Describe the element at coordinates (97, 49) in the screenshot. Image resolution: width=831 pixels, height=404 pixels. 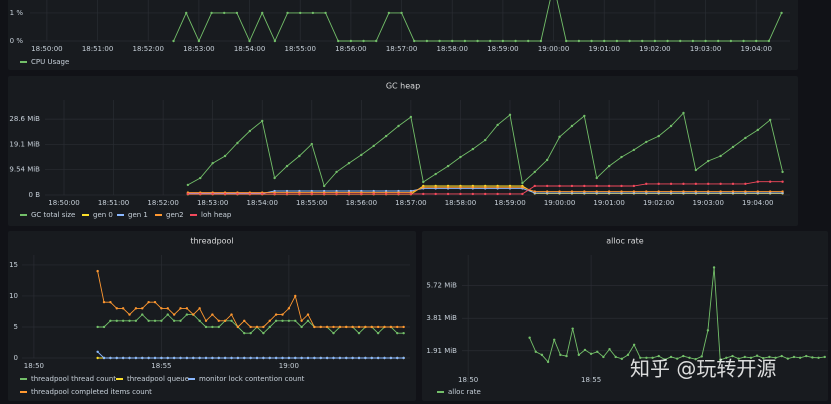
I see `x-tick-label: 18:51:00` at that location.